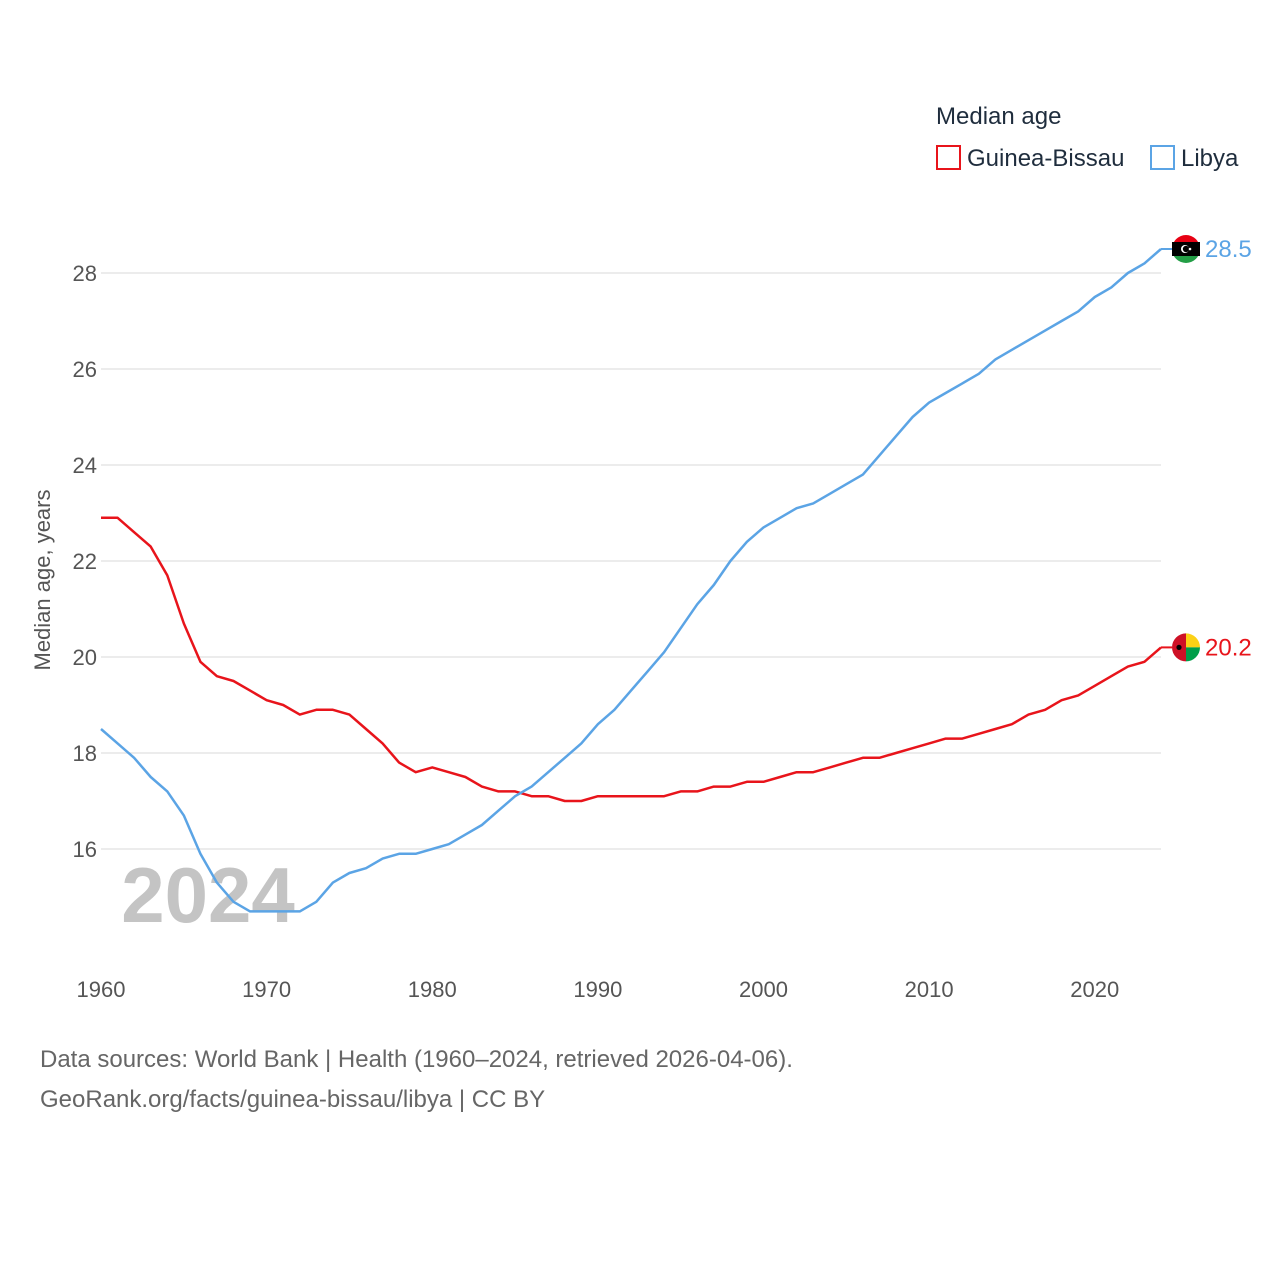 The width and height of the screenshot is (1280, 1280). Describe the element at coordinates (85, 753) in the screenshot. I see `y-tick-label: 18` at that location.